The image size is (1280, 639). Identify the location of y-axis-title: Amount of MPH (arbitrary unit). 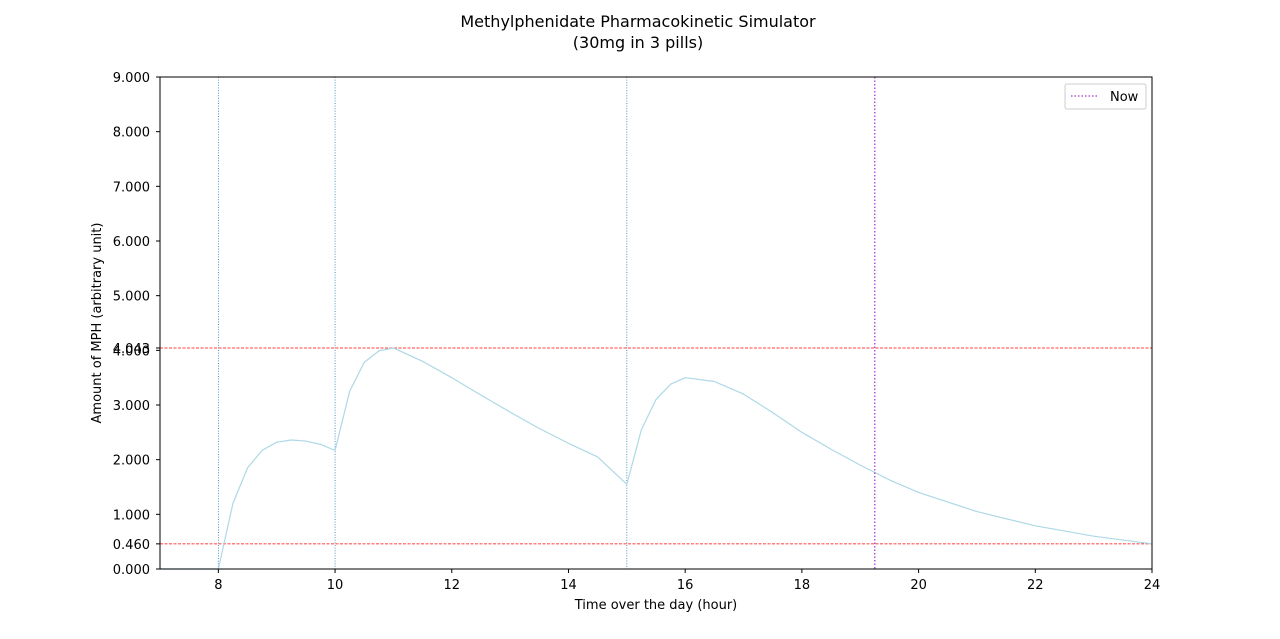
(97, 323).